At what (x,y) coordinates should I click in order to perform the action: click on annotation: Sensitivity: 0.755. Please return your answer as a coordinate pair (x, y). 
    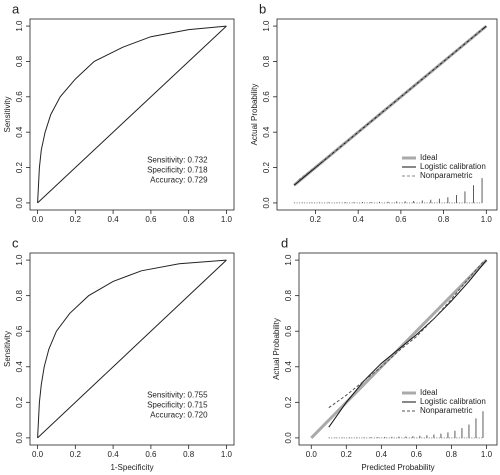
    Looking at the image, I should click on (177, 394).